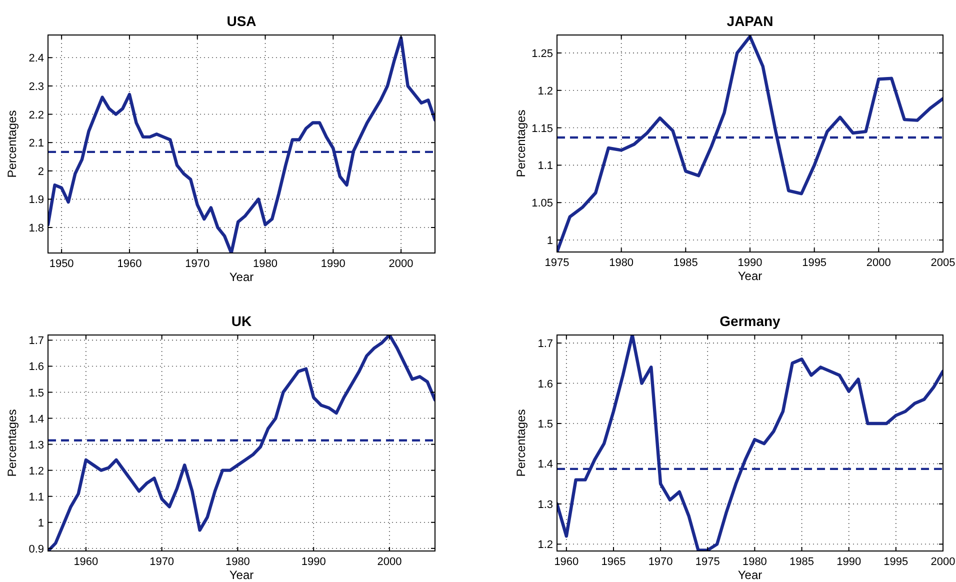 Image resolution: width=956 pixels, height=582 pixels. I want to click on y-tick-label: 1.15, so click(542, 128).